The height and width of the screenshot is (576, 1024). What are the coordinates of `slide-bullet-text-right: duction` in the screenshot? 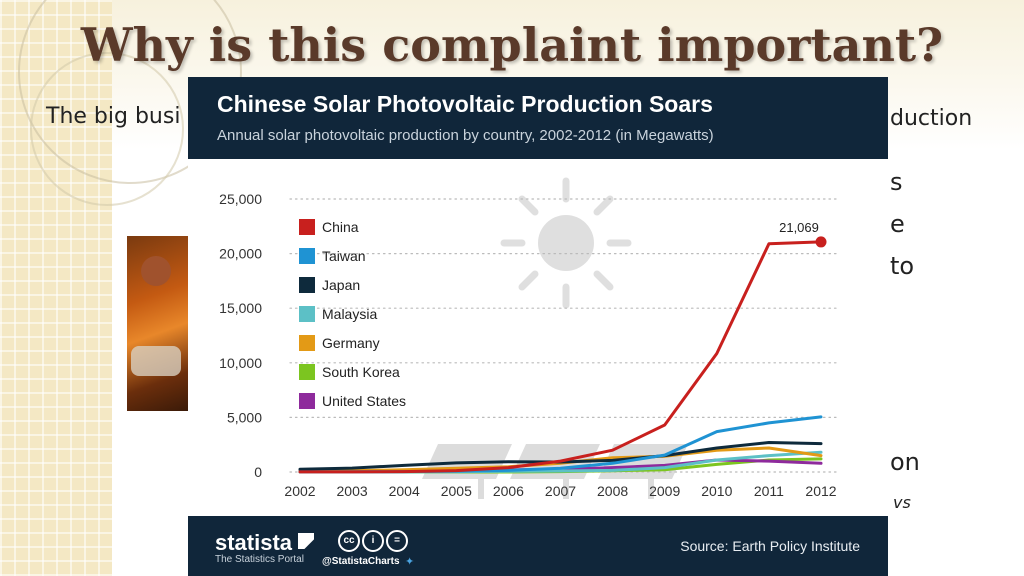 It's located at (931, 118).